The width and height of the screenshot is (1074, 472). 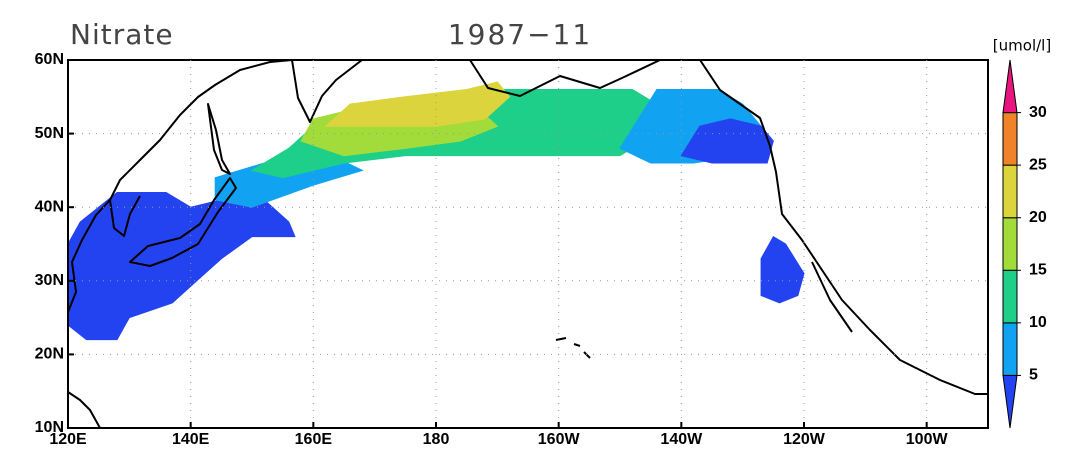 I want to click on x-tick-label: 100W, so click(x=927, y=439).